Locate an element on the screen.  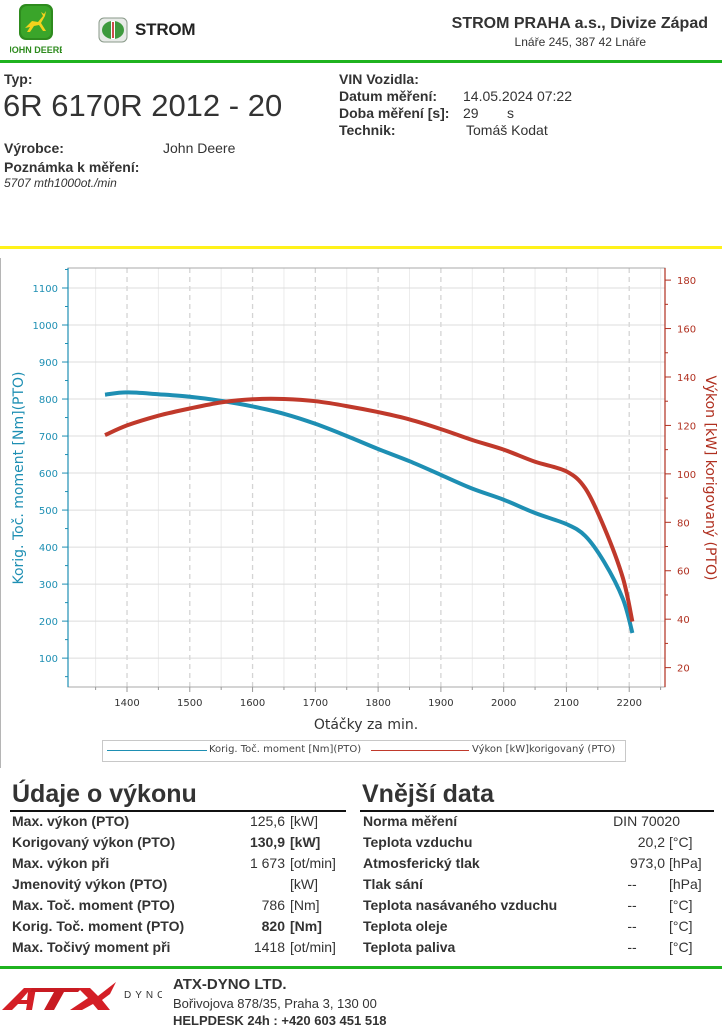
vyrobce-label: Výrobce: is located at coordinates (34, 148).